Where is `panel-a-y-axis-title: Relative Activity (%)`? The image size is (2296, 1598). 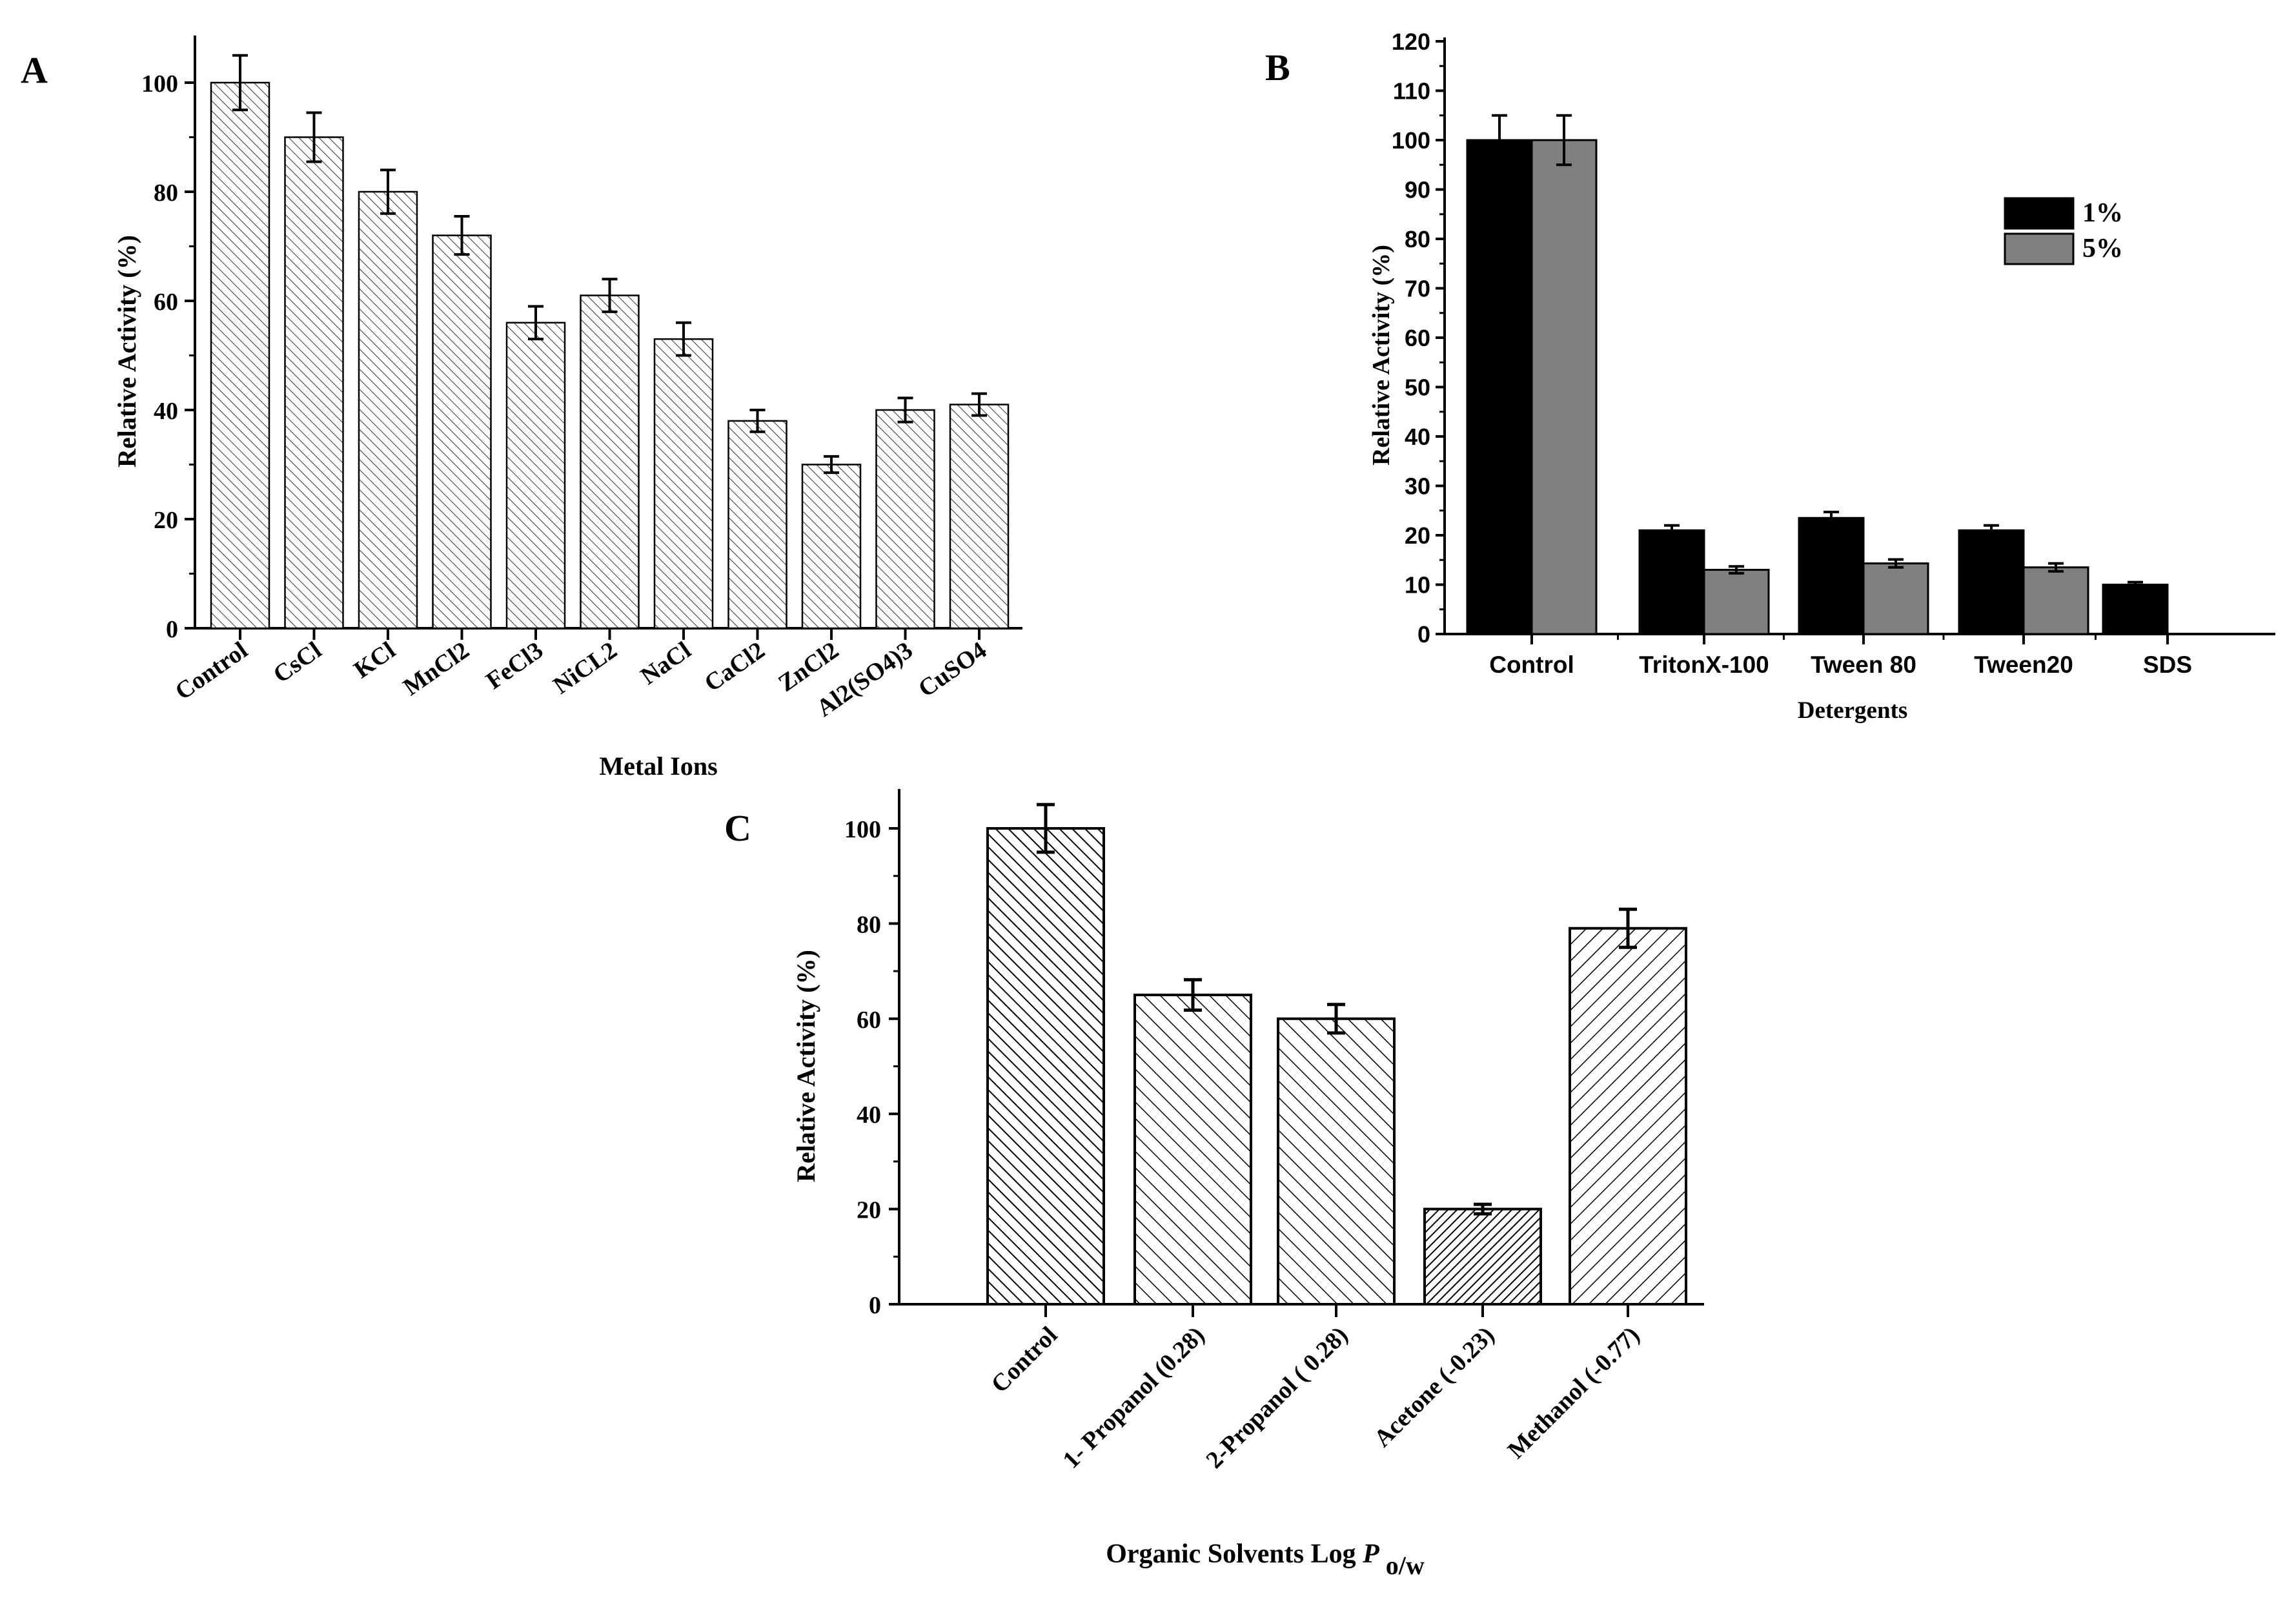
panel-a-y-axis-title: Relative Activity (%) is located at coordinates (126, 351).